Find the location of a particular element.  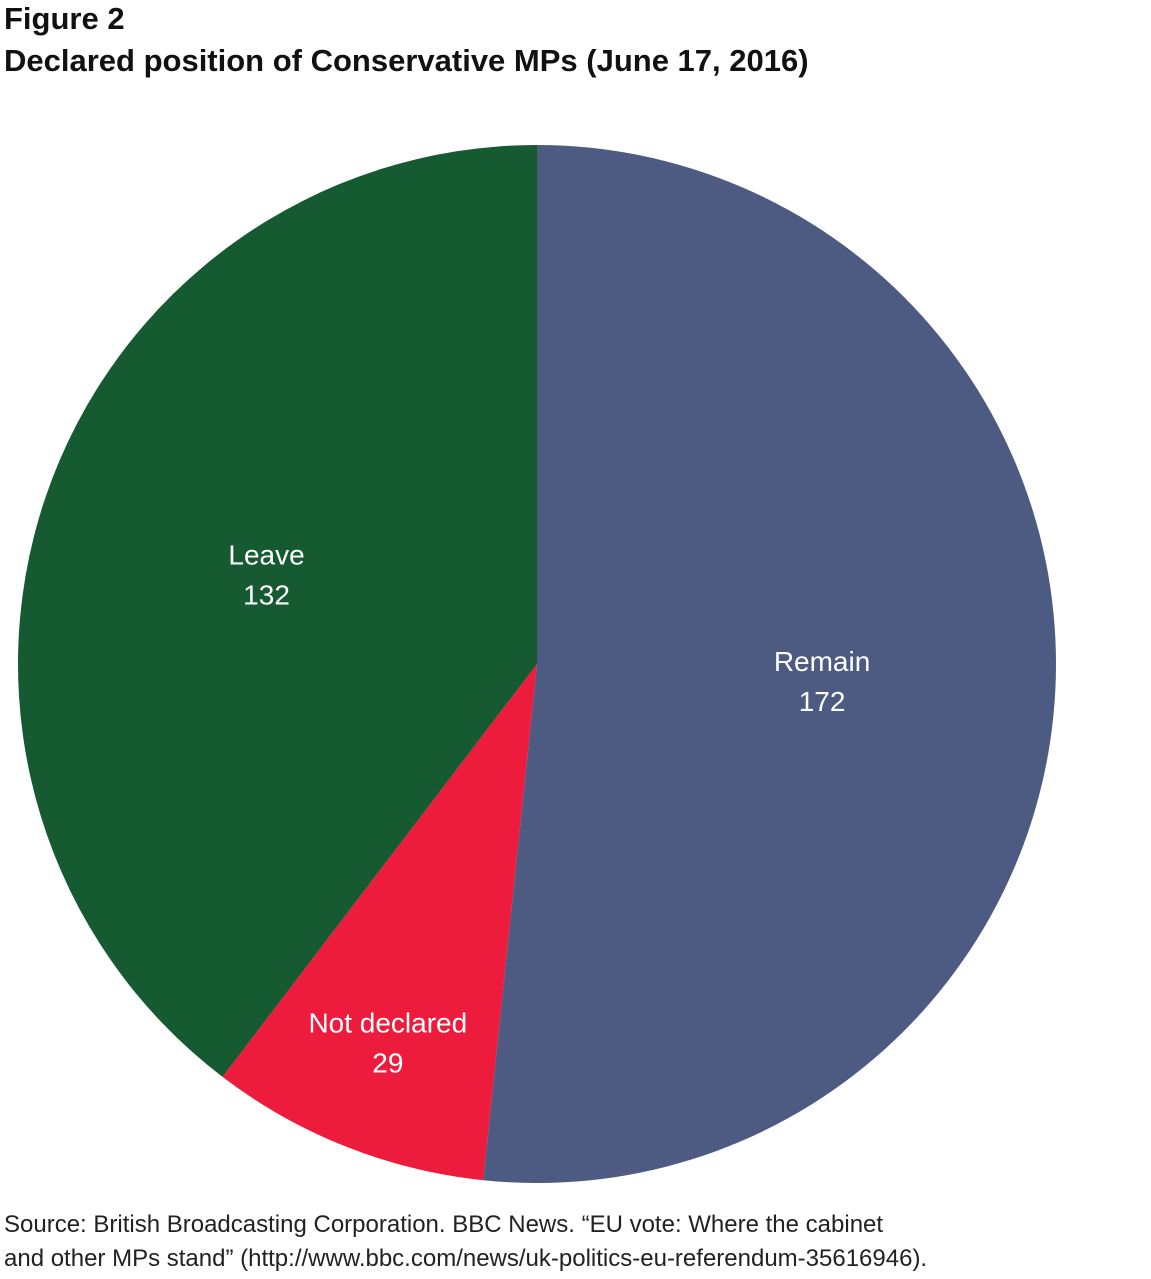

slice-label-leave: Leave is located at coordinates (266, 555).